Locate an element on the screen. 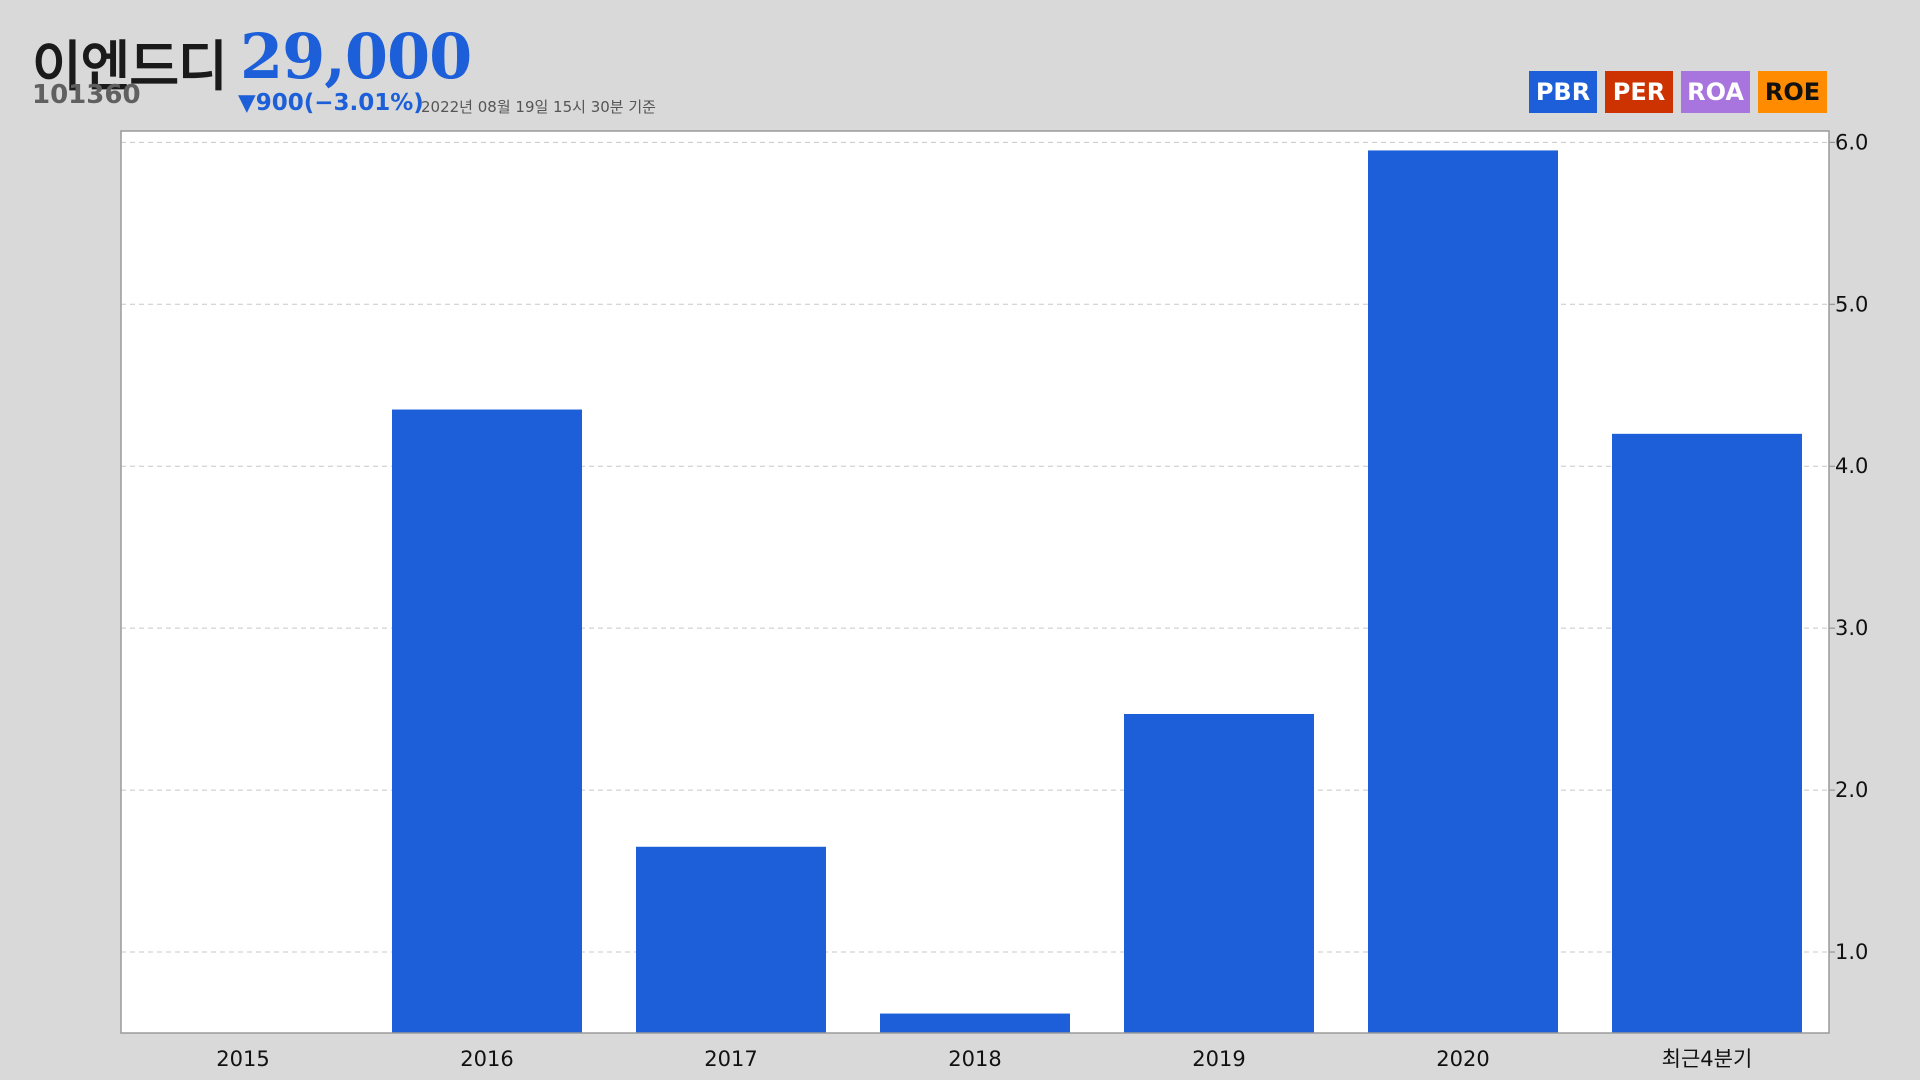 The image size is (1920, 1080). bar-2016 is located at coordinates (487, 721).